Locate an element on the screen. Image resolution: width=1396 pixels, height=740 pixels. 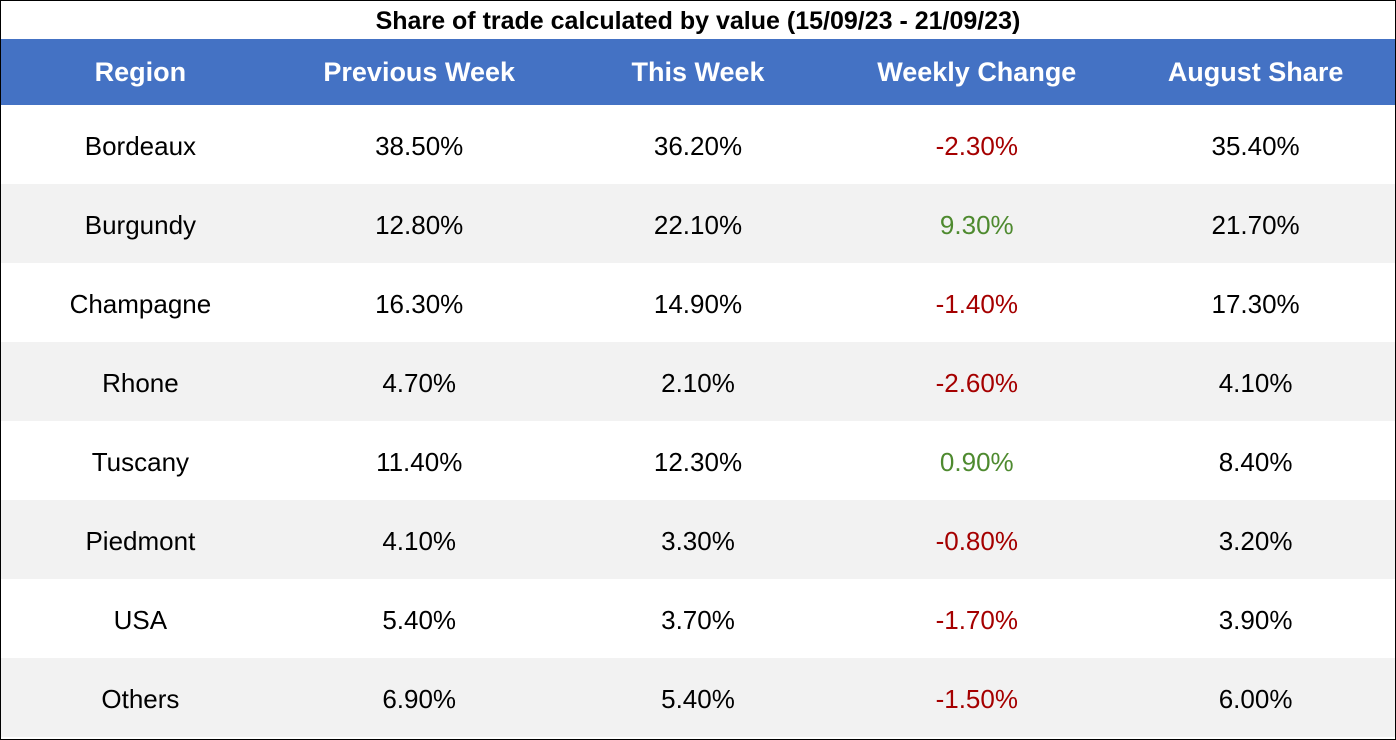
table-row: Others 6.90% 5.40% -1.50% 6.00% is located at coordinates (698, 697).